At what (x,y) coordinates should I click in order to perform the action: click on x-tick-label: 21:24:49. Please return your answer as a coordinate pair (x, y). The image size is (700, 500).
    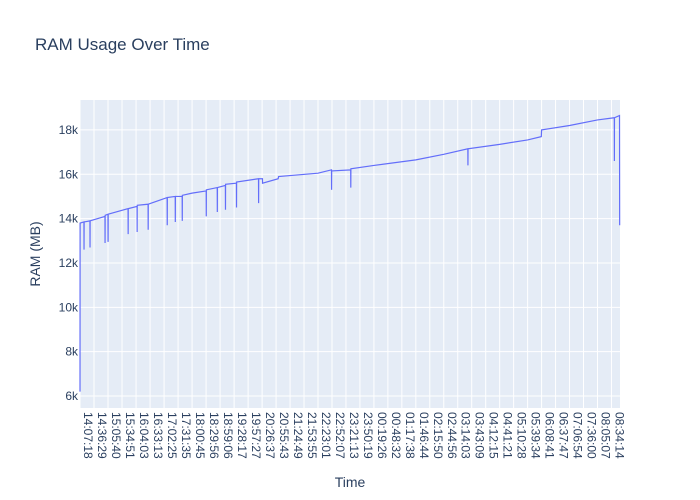
    Looking at the image, I should click on (298, 435).